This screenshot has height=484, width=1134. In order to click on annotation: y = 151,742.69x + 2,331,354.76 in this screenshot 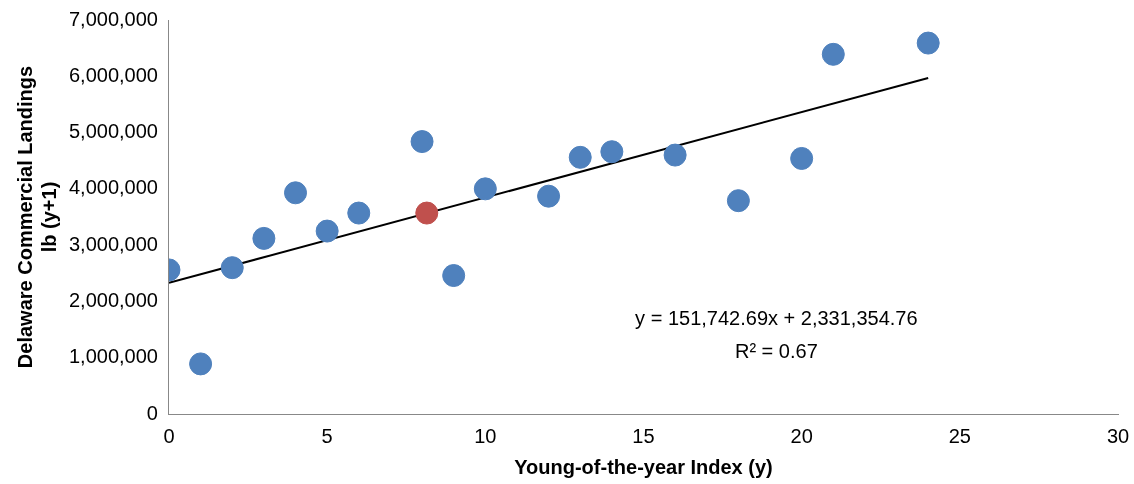, I will do `click(776, 317)`.